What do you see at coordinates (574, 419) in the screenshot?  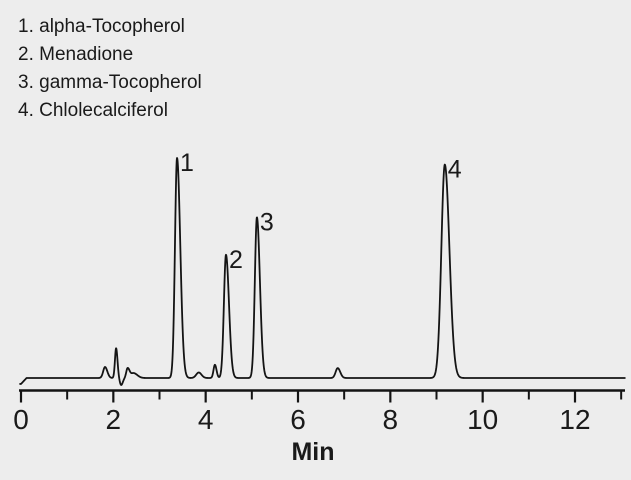 I see `x-axis-tick-label: 12` at bounding box center [574, 419].